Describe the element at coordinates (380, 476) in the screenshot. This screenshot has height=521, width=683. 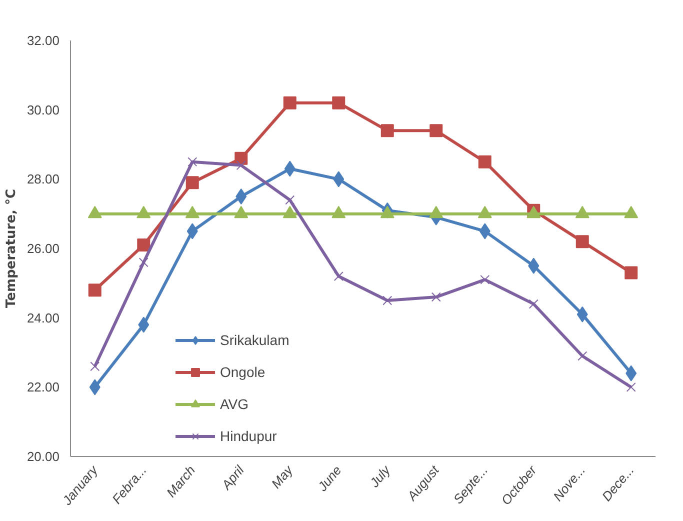
I see `x-tick-label: July` at that location.